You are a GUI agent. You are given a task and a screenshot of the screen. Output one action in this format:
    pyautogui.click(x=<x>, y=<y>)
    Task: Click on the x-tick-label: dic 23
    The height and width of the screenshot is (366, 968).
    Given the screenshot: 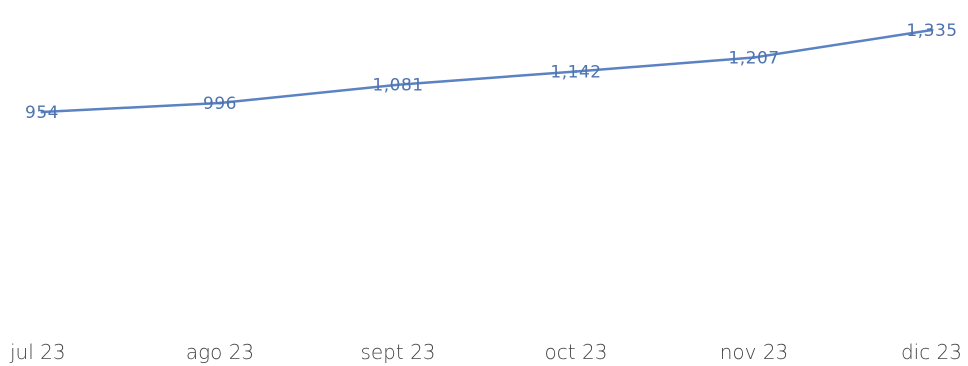 What is the action you would take?
    pyautogui.click(x=931, y=352)
    